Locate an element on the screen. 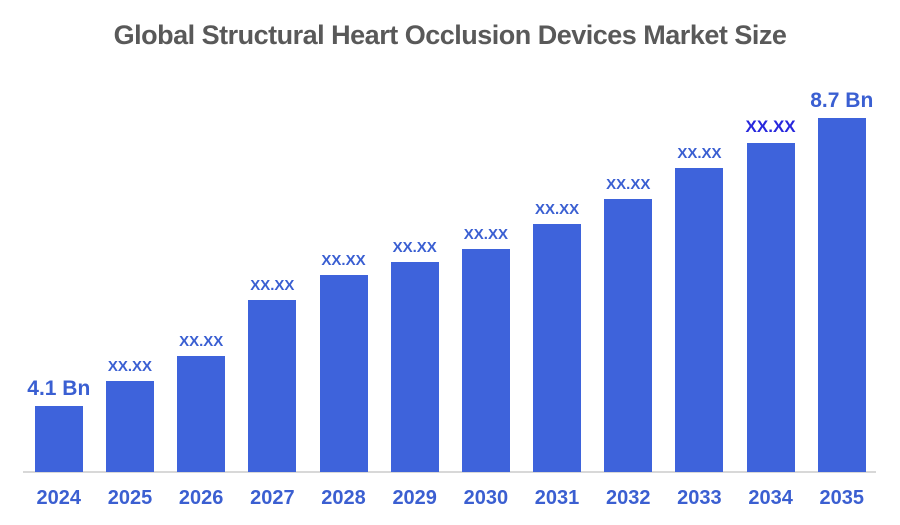 This screenshot has width=900, height=525. bar-2025 is located at coordinates (129, 426).